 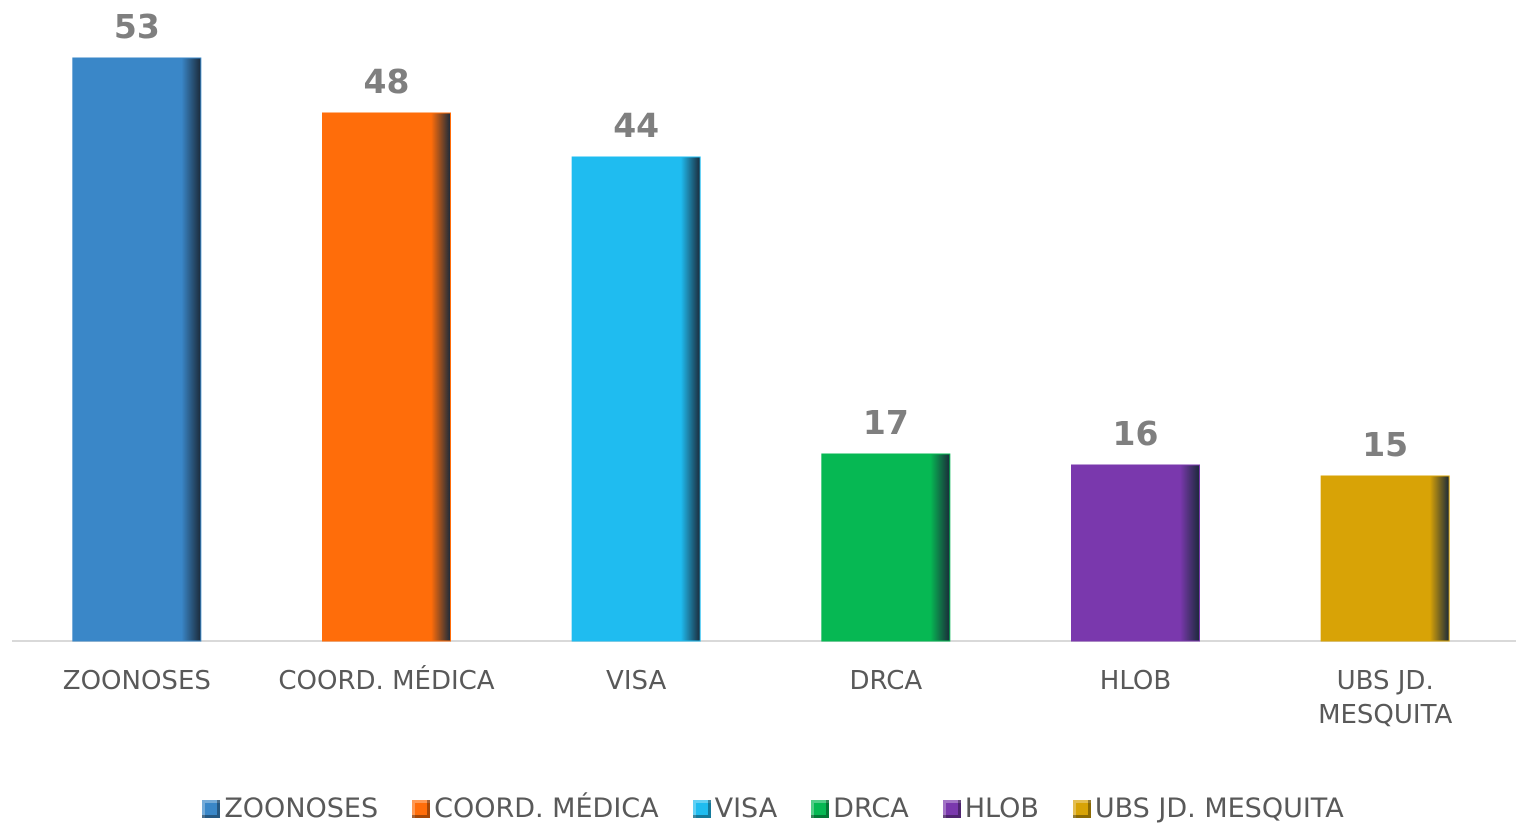 I want to click on legend-item: UBS JD. MESQUITA, so click(x=1208, y=808).